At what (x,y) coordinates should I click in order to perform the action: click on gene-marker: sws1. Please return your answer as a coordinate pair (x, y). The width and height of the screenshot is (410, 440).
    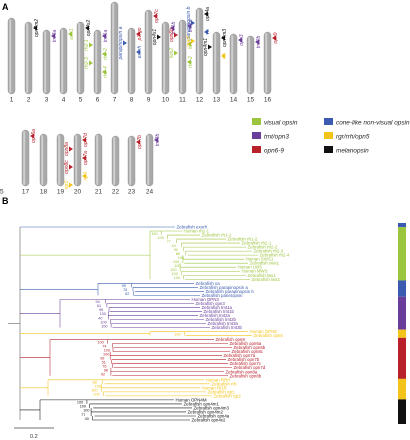
    Looking at the image, I should click on (71, 34).